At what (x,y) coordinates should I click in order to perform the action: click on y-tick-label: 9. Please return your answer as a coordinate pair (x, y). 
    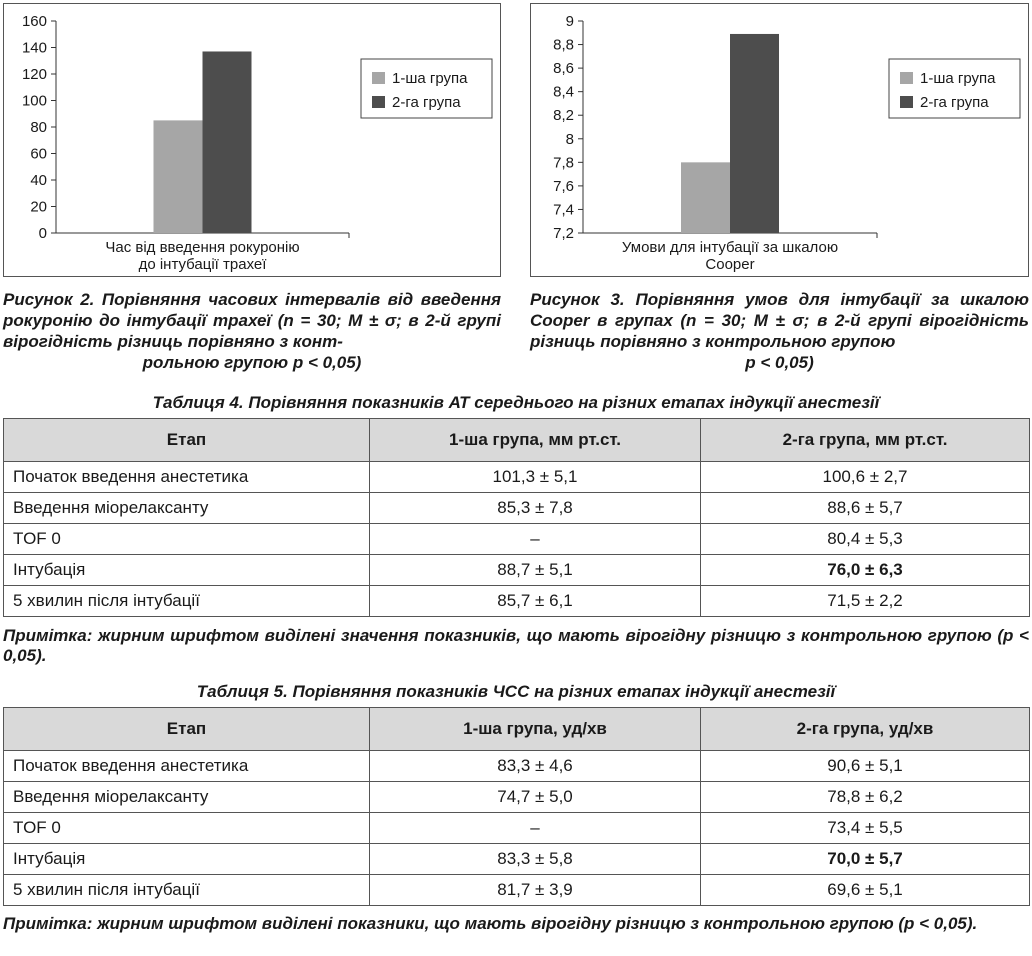
    Looking at the image, I should click on (570, 21).